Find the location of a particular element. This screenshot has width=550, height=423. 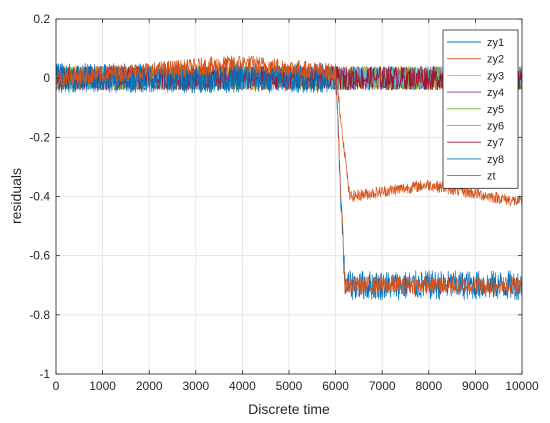

legend-label: zy8 is located at coordinates (495, 160).